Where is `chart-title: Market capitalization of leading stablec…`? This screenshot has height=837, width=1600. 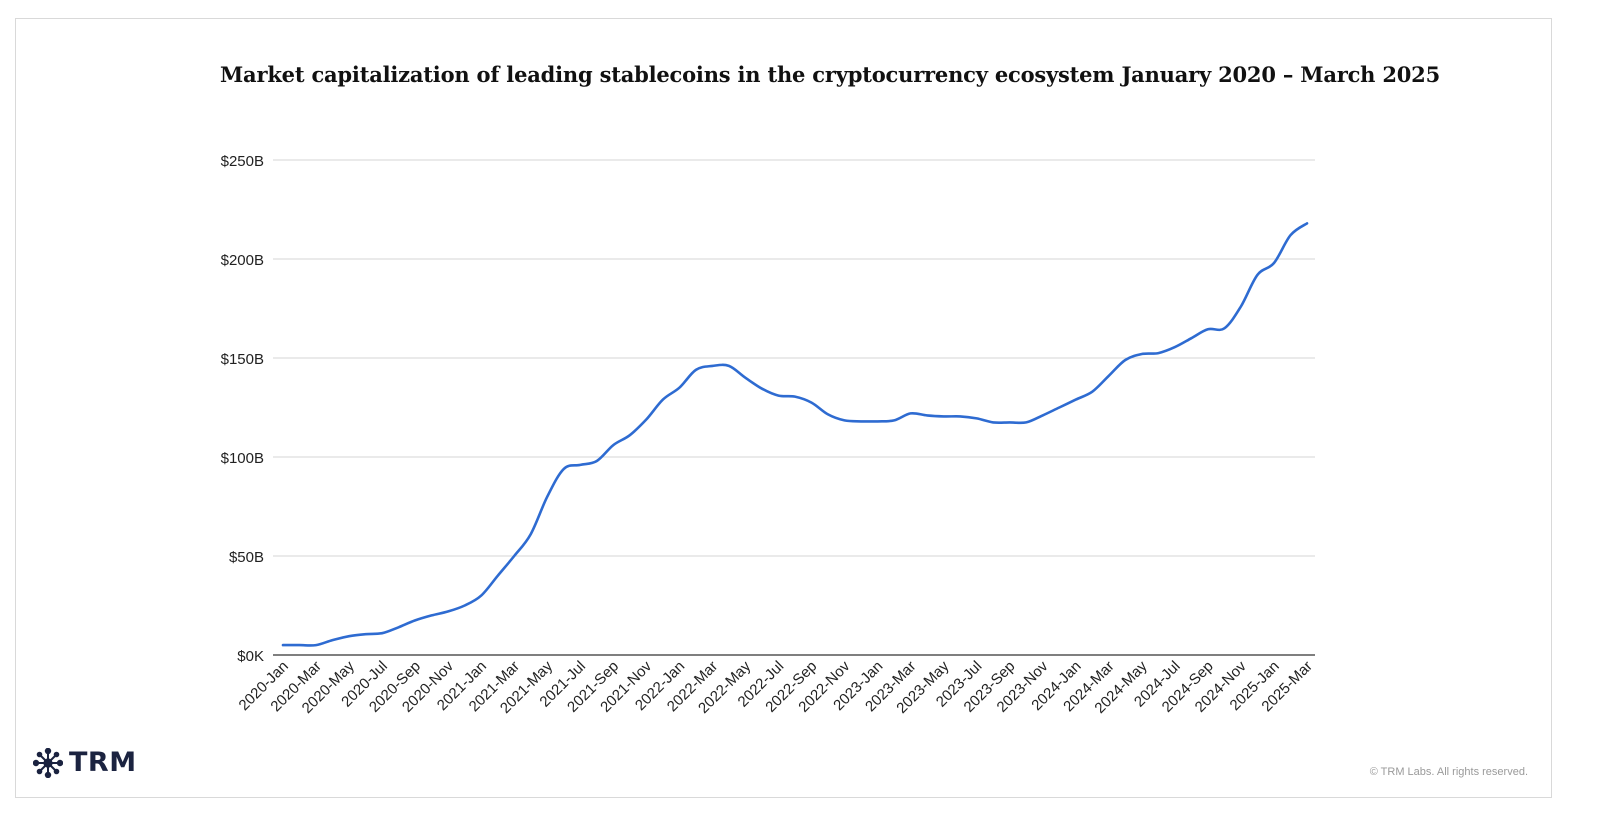
chart-title: Market capitalization of leading stablec… is located at coordinates (830, 74).